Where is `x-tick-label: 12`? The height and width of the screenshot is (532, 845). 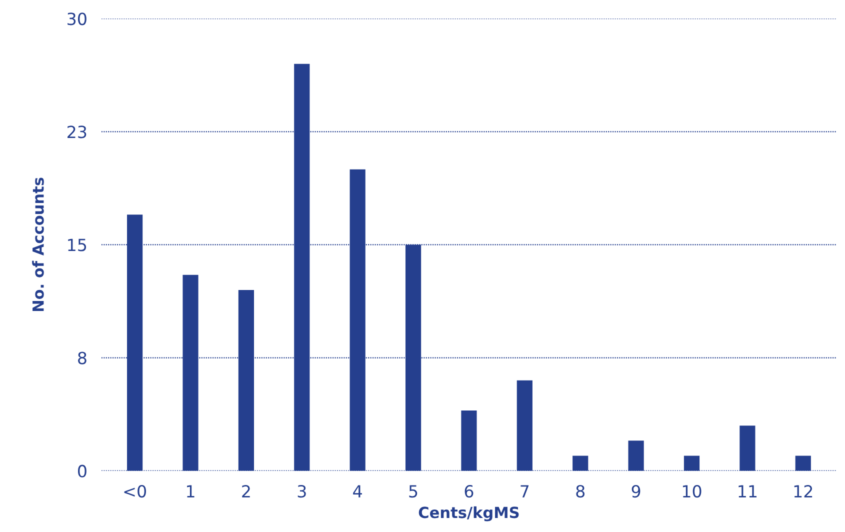 x-tick-label: 12 is located at coordinates (803, 491).